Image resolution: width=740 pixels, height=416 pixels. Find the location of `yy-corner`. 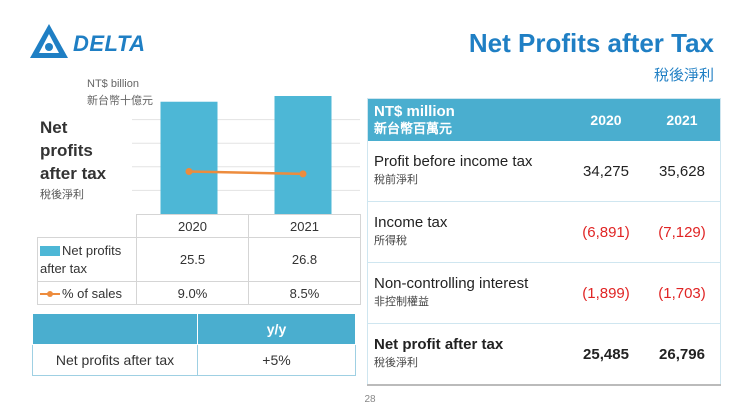

yy-corner is located at coordinates (115, 329).